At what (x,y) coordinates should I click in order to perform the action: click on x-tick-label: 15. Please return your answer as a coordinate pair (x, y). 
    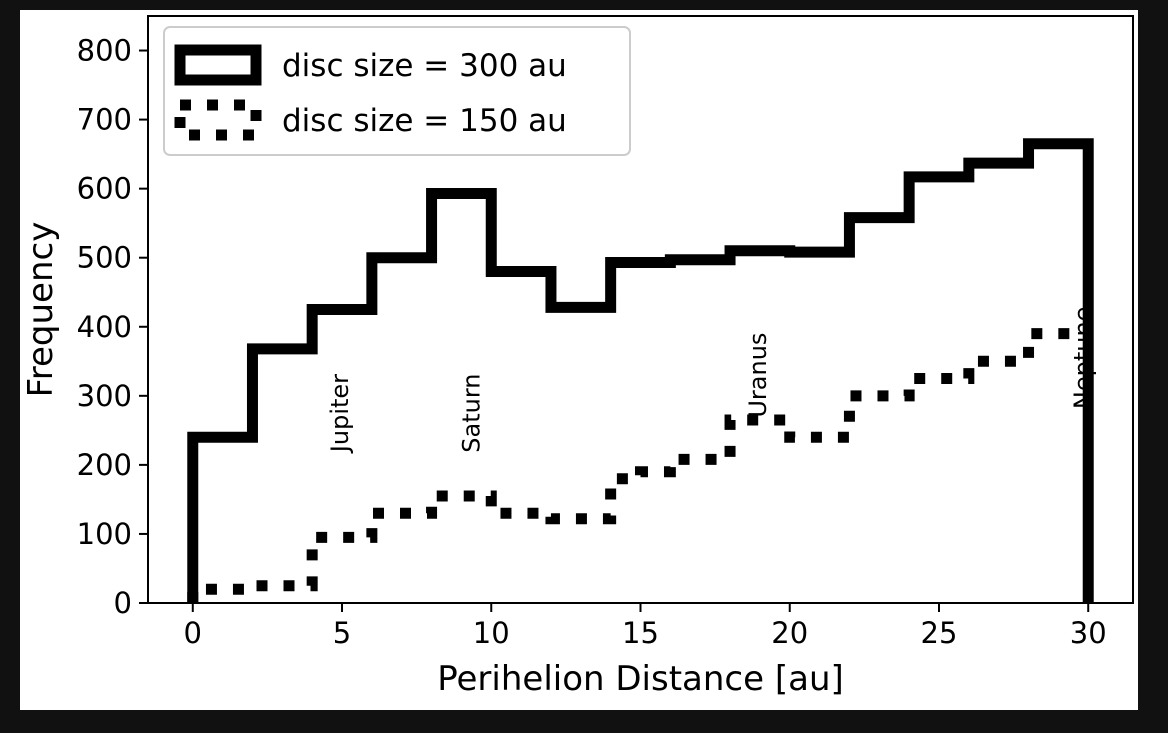
    Looking at the image, I should click on (640, 633).